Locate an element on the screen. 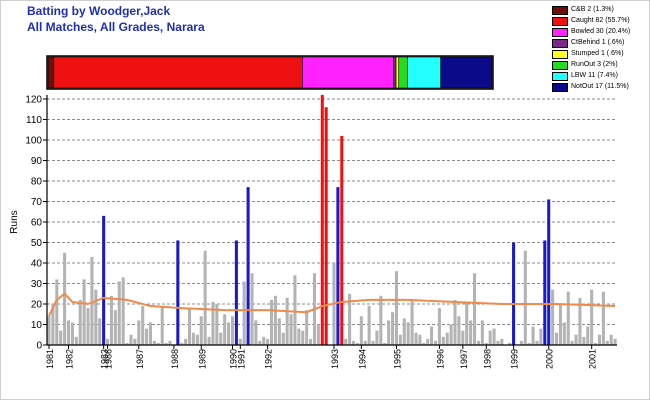  legend-label: CtBehind 1 (.6%) is located at coordinates (598, 42).